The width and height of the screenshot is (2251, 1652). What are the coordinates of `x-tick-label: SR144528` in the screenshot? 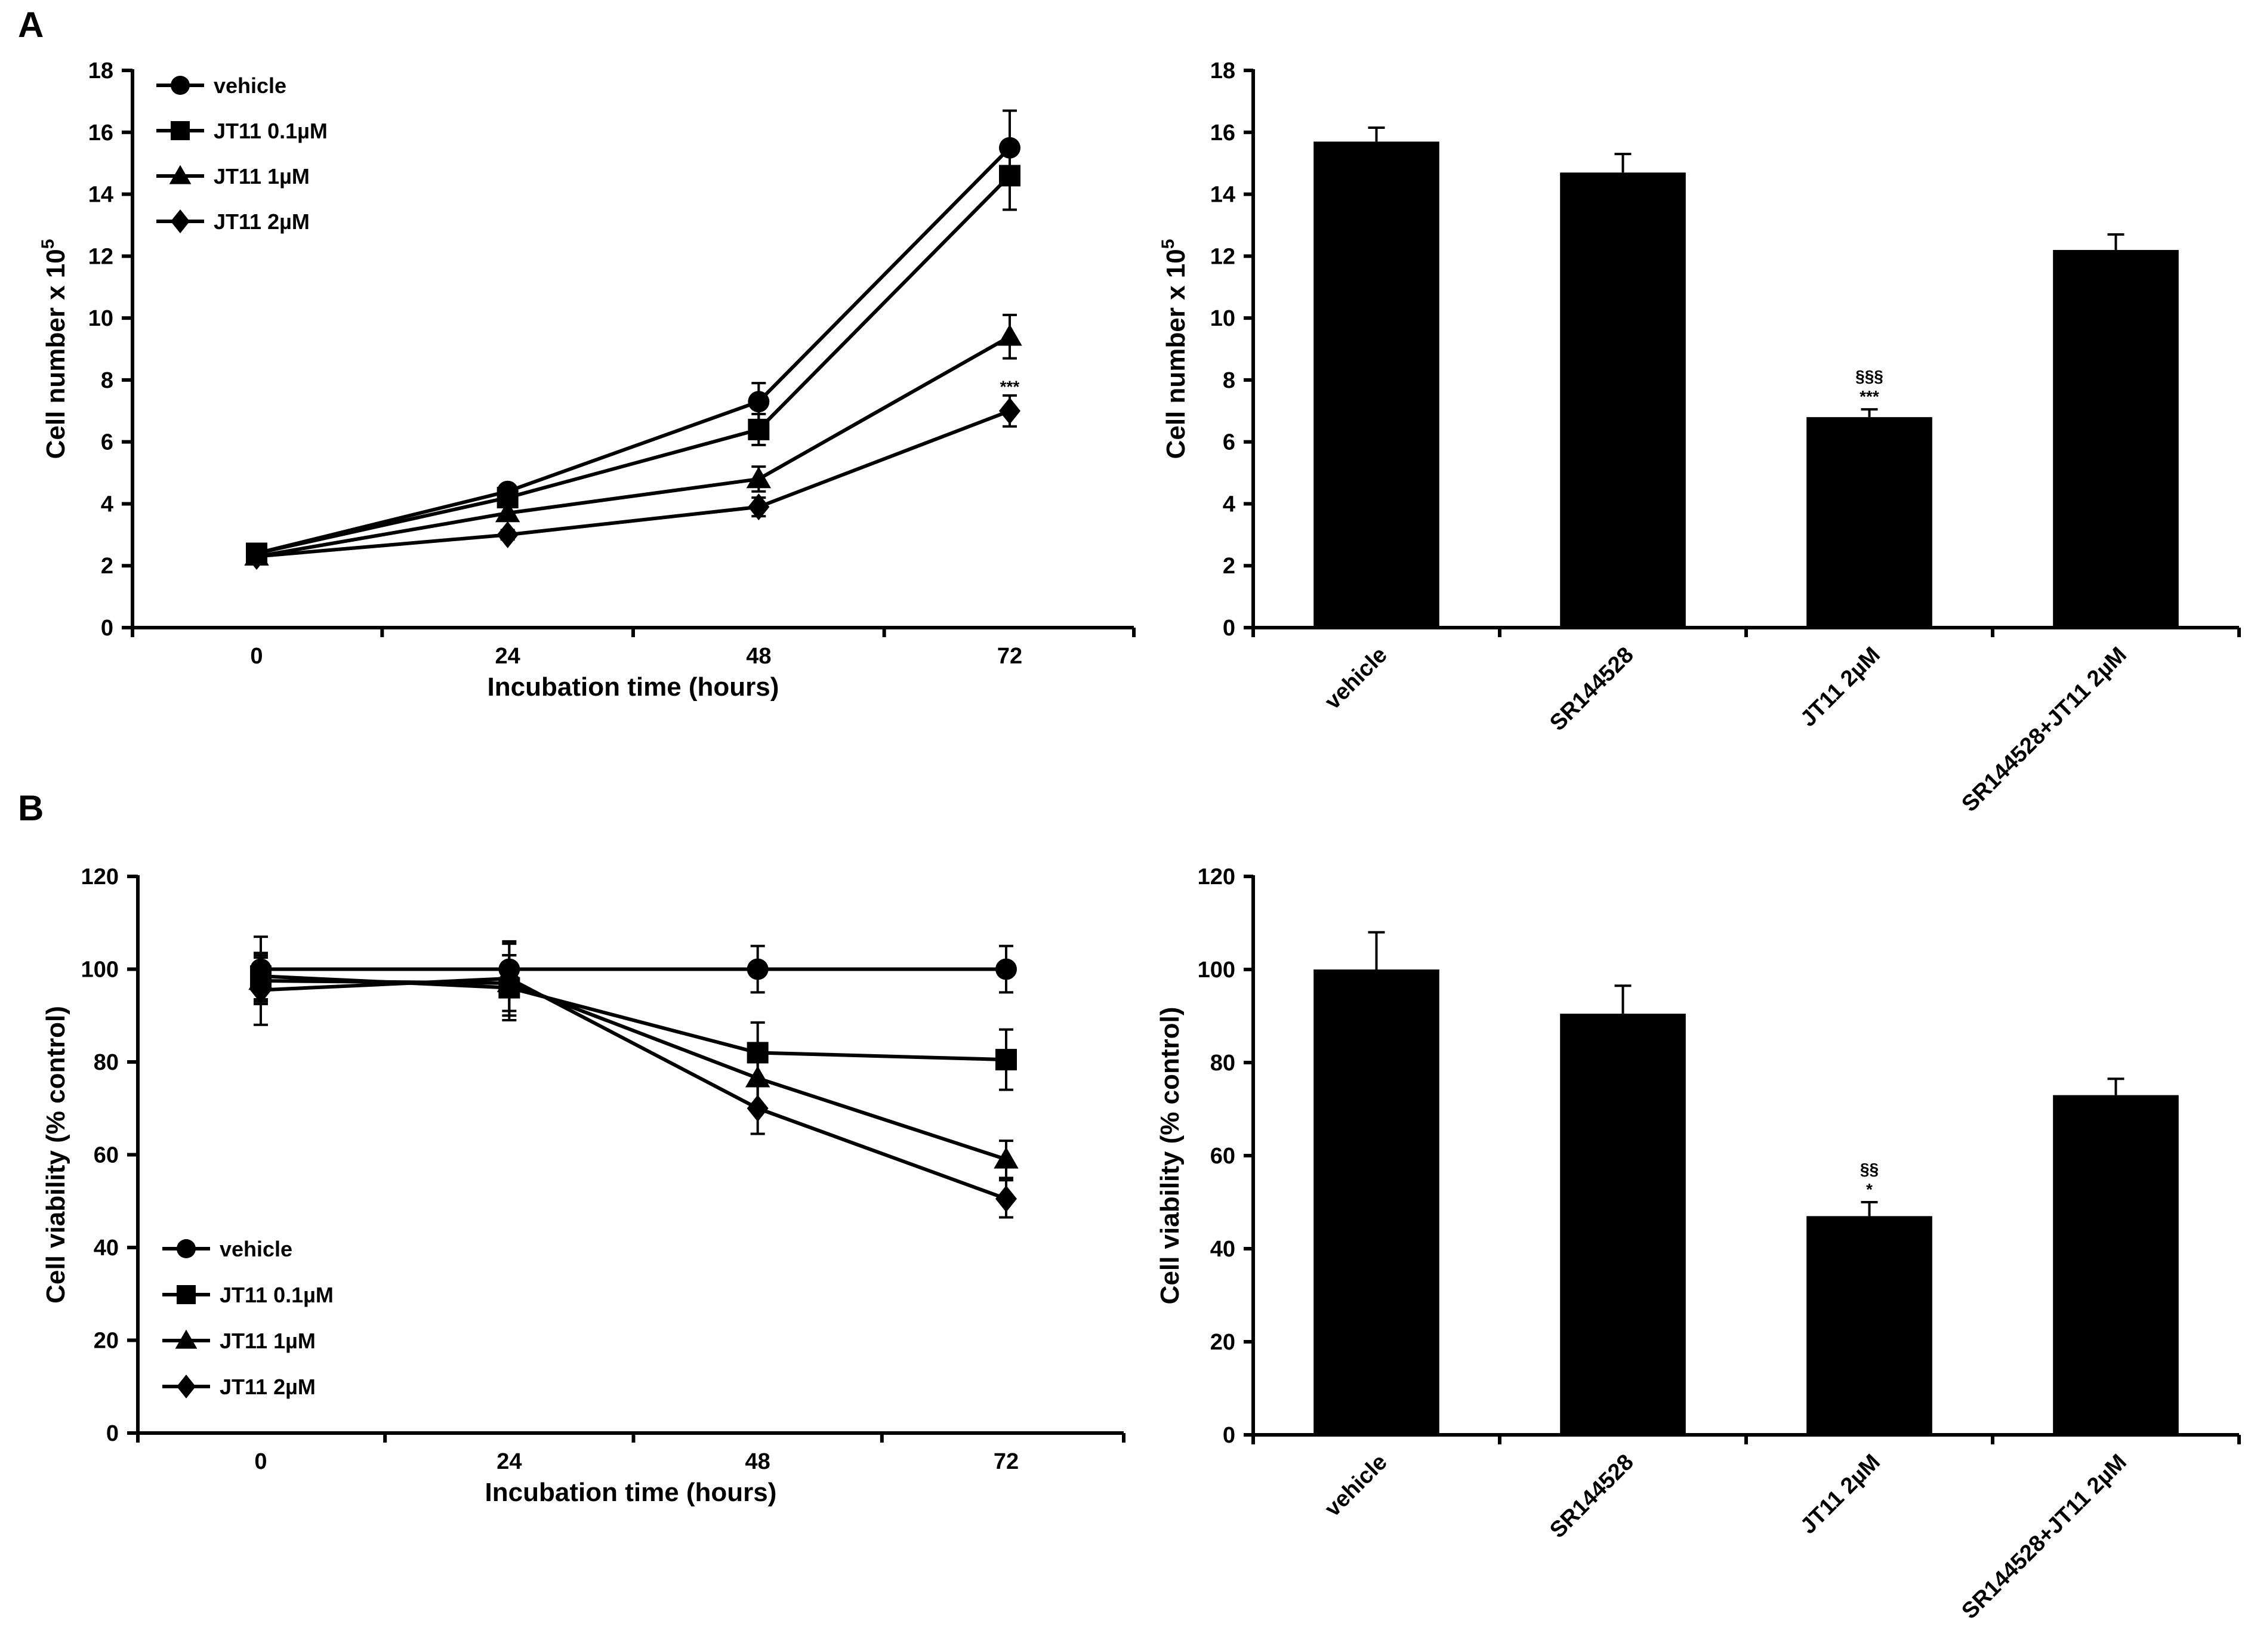 It's located at (1592, 689).